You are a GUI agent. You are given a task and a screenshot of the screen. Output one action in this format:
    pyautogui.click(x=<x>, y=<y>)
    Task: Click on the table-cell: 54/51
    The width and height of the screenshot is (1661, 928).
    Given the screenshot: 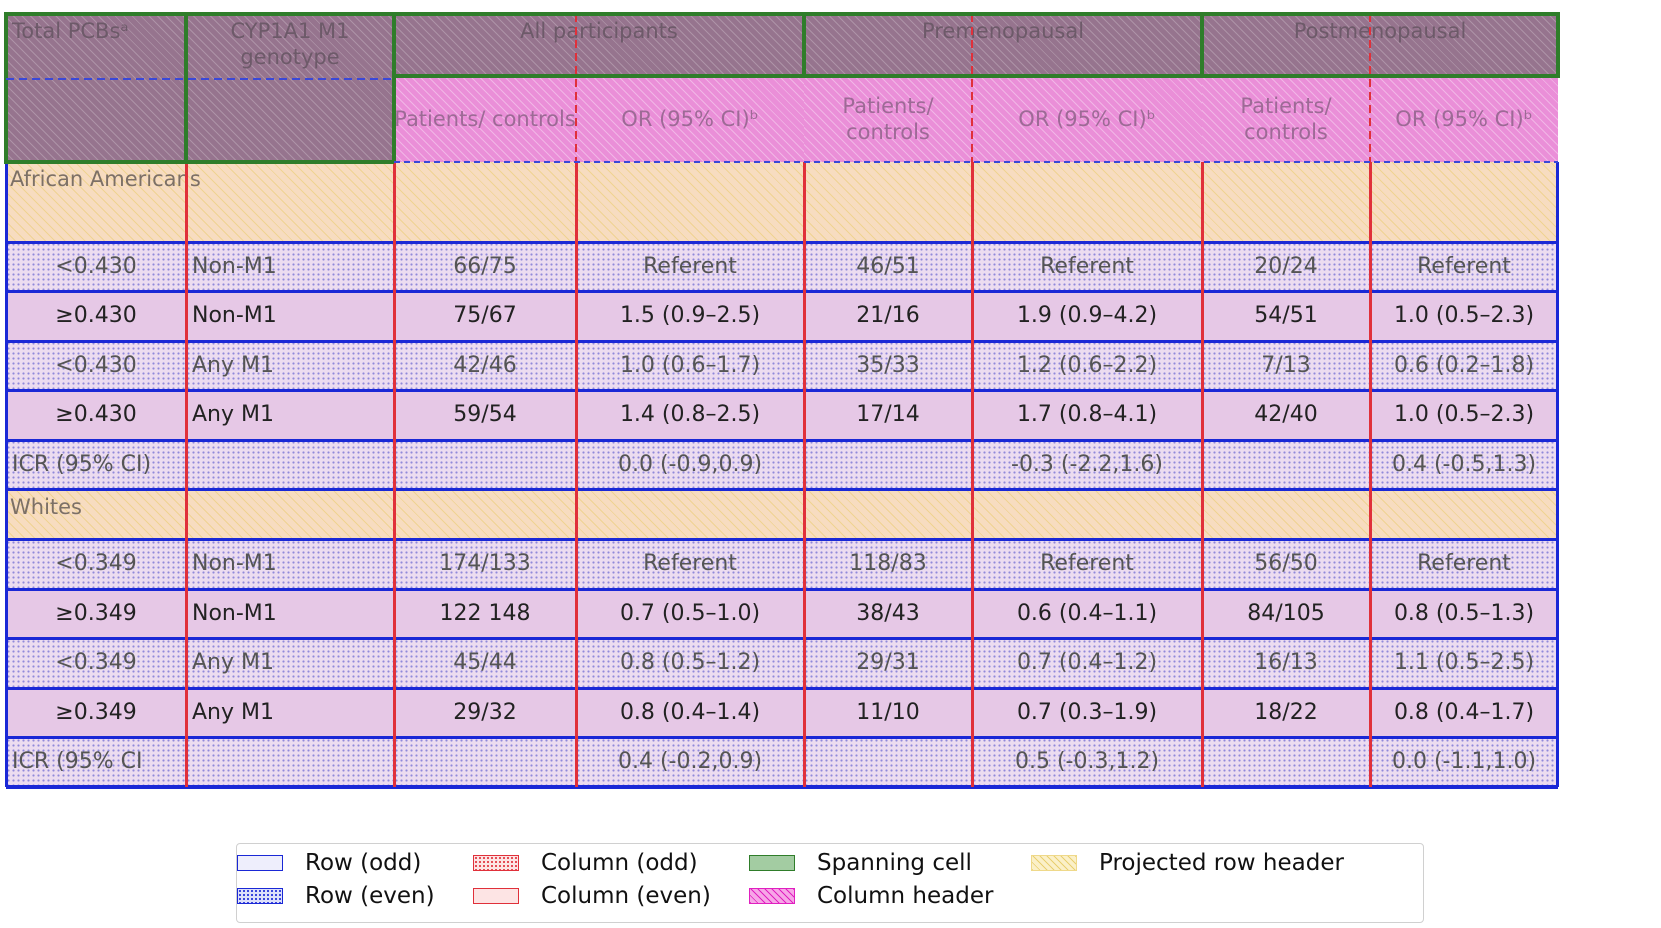 What is the action you would take?
    pyautogui.click(x=1286, y=316)
    